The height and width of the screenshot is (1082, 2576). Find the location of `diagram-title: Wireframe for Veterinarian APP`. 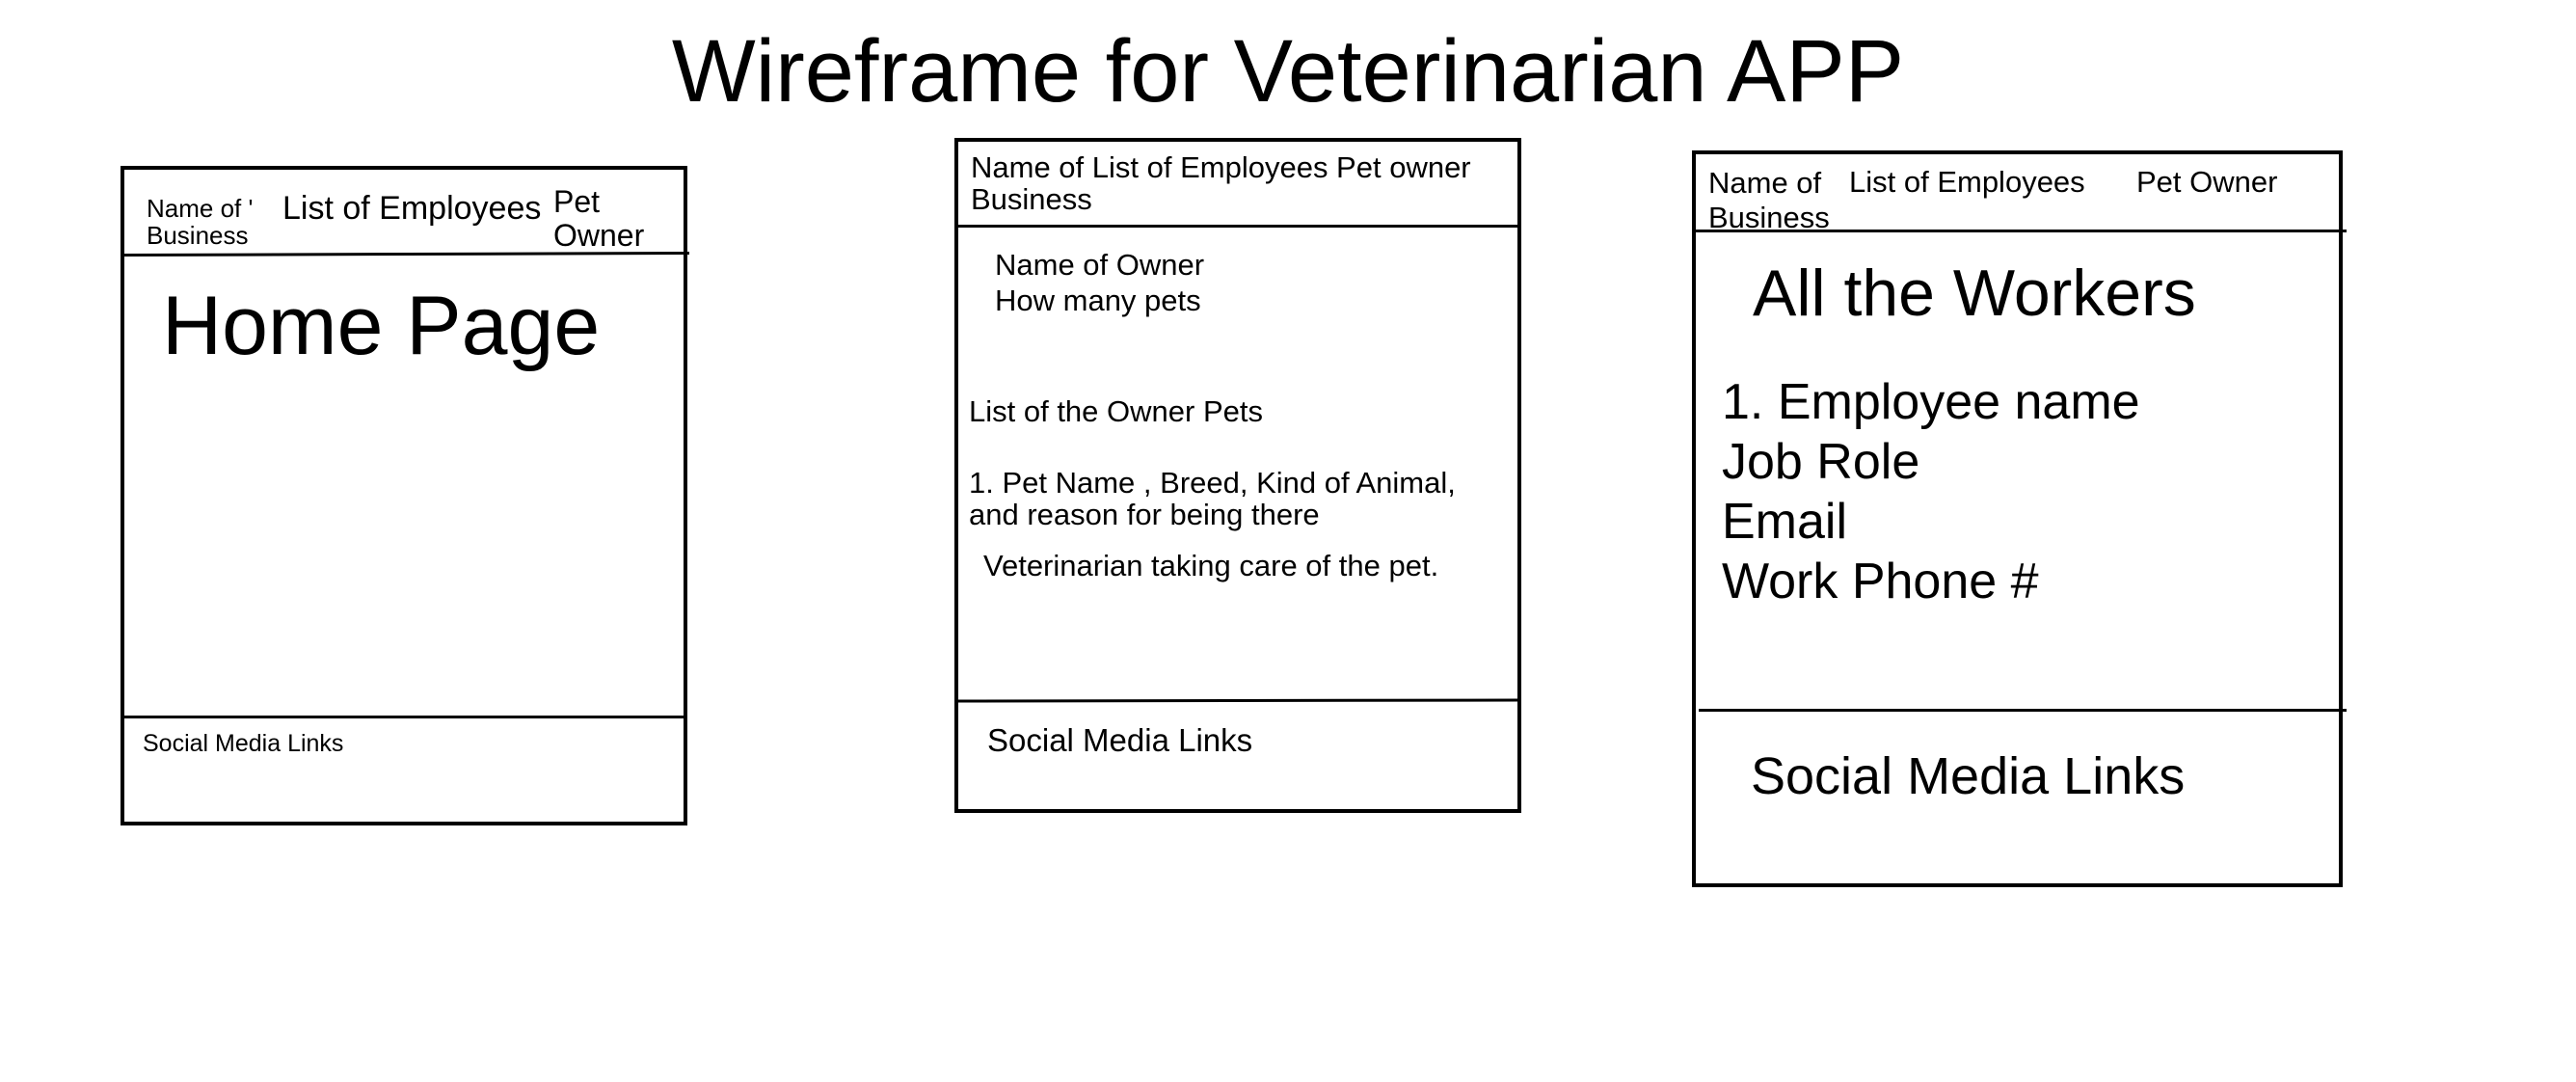

diagram-title: Wireframe for Veterinarian APP is located at coordinates (1288, 71).